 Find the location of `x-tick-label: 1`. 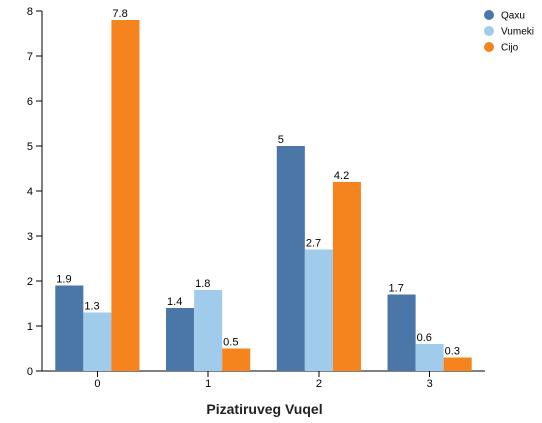

x-tick-label: 1 is located at coordinates (208, 384).